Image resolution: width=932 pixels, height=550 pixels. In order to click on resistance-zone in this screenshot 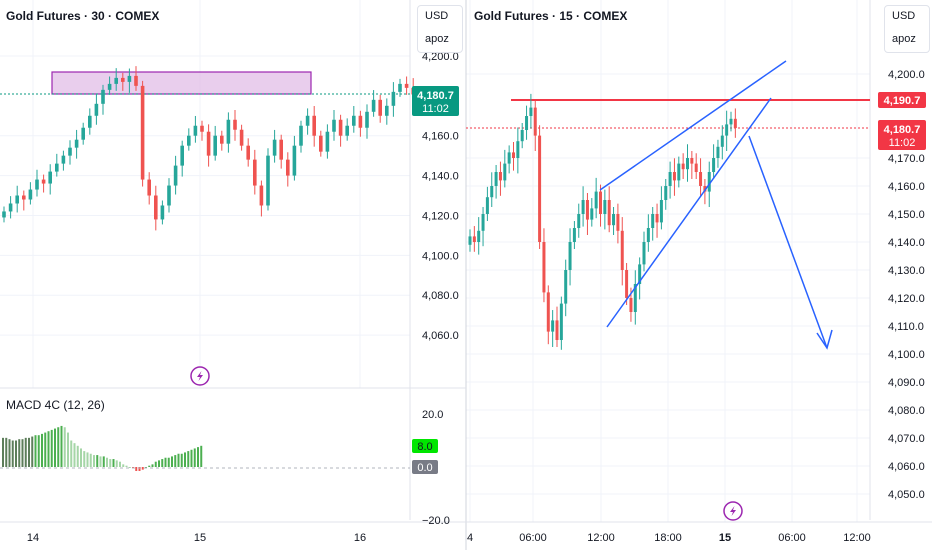, I will do `click(181, 83)`.